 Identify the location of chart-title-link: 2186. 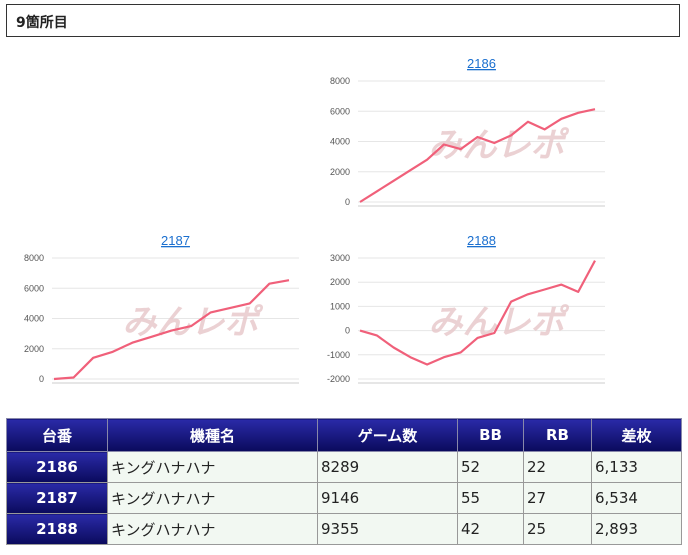
(481, 63).